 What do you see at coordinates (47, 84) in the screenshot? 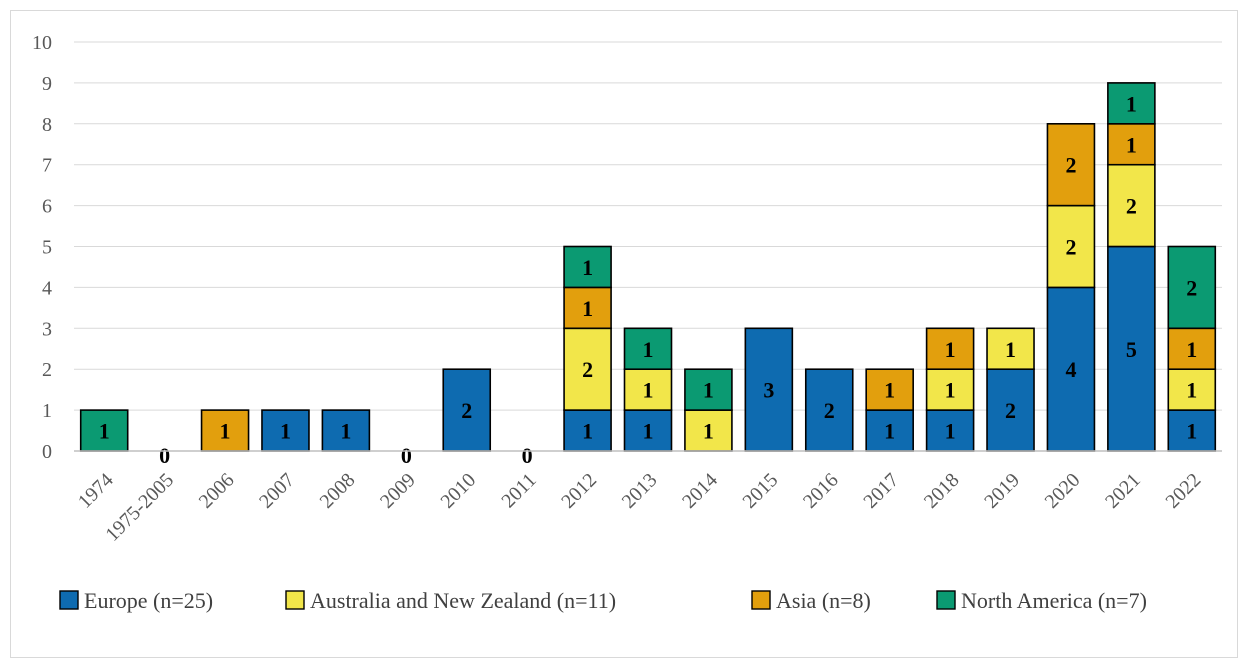
I see `y-tick-label: 9` at bounding box center [47, 84].